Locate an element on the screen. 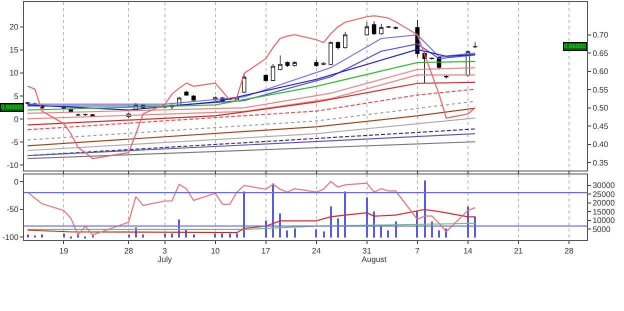 The width and height of the screenshot is (624, 311). y-tick-label: 0.50 is located at coordinates (600, 108).